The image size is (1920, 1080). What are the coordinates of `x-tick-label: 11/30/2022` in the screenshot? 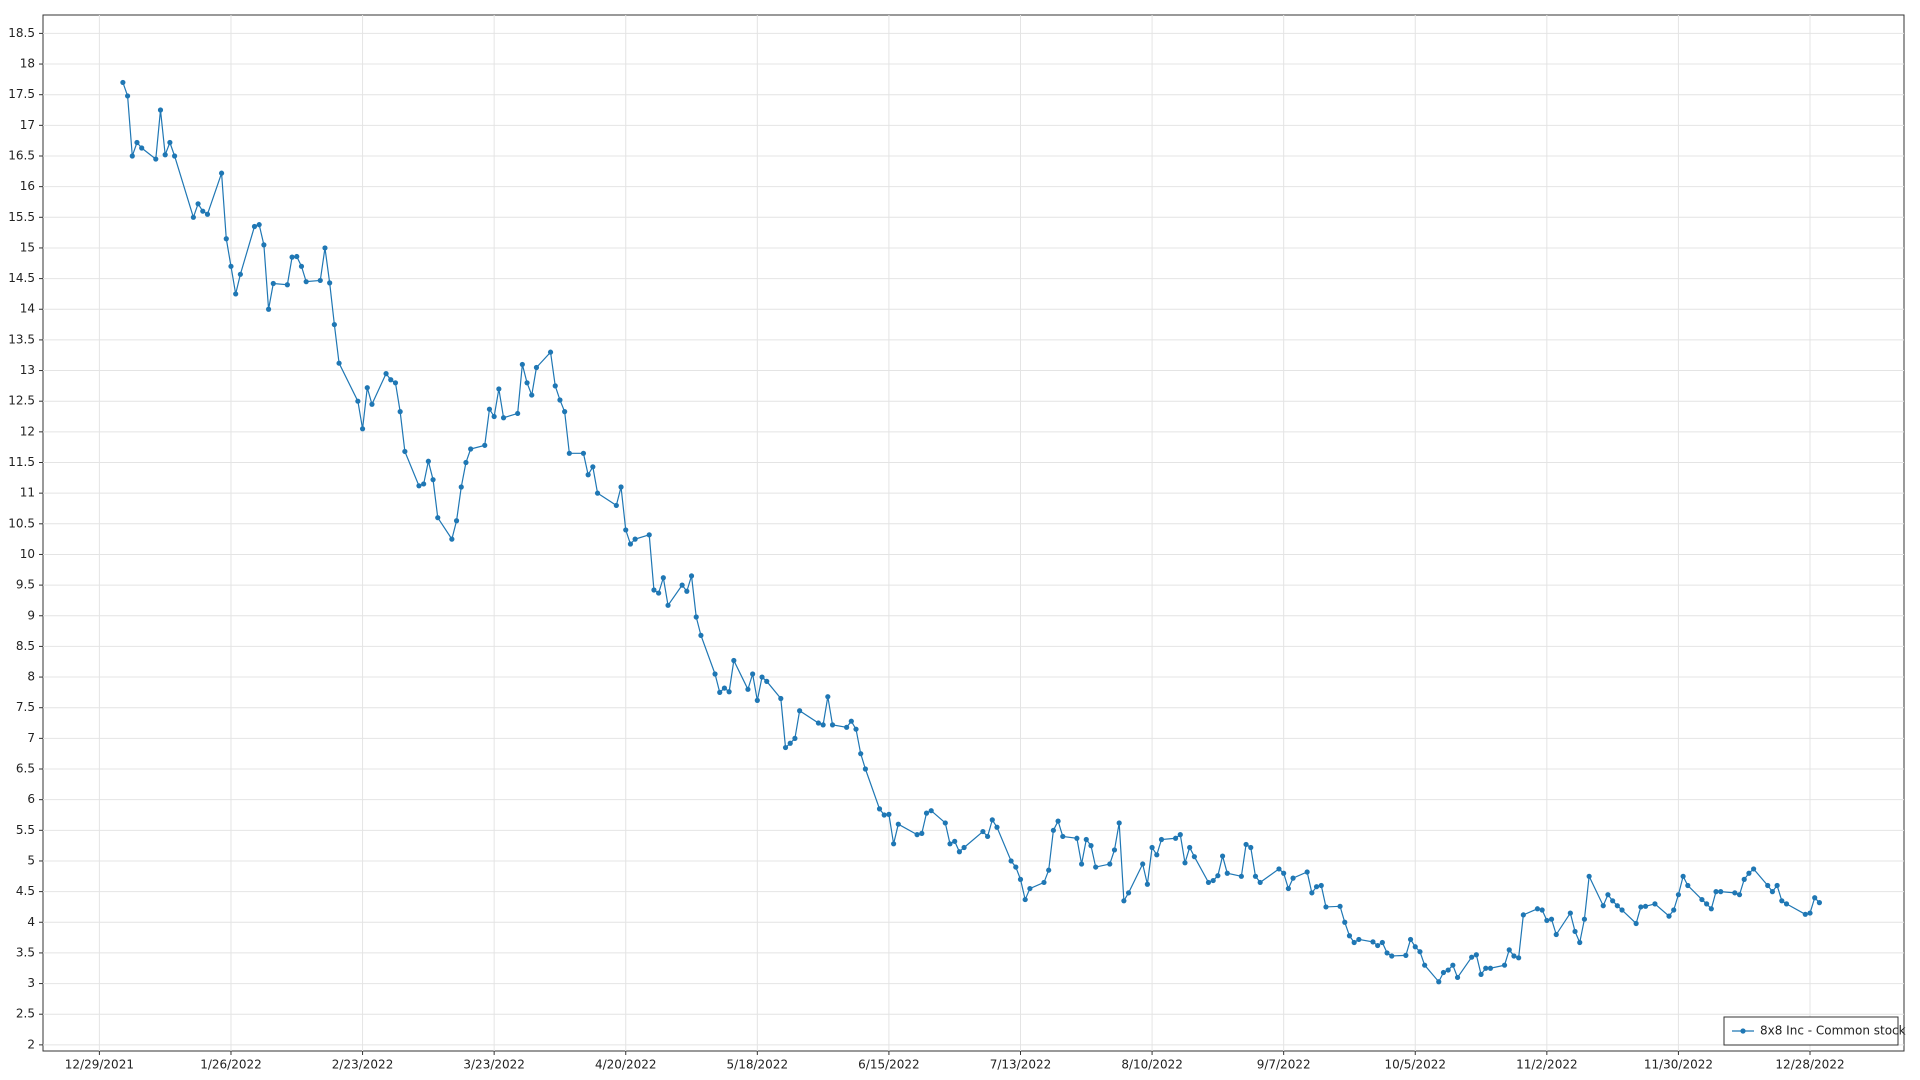 It's located at (1678, 1065).